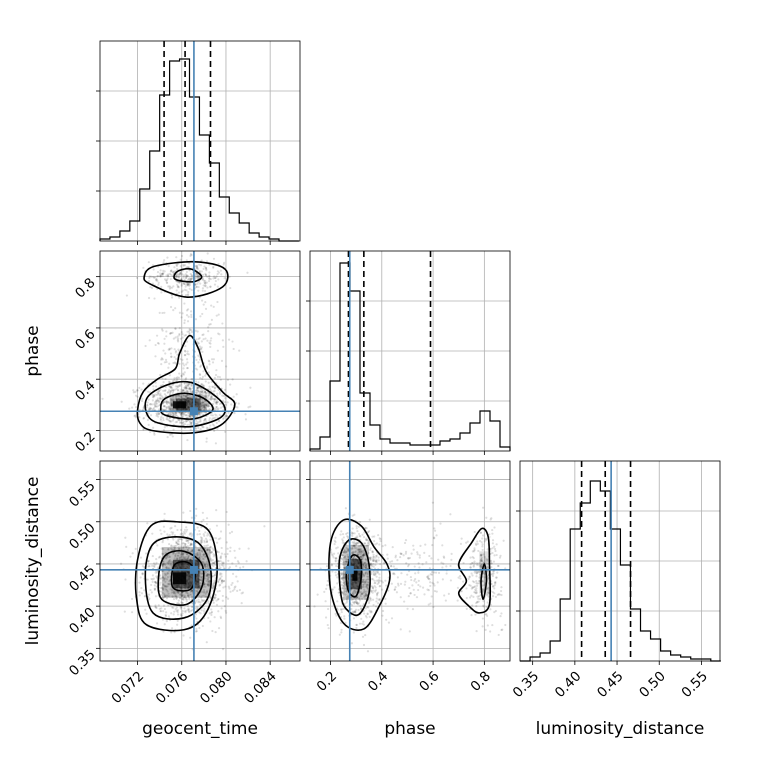 The height and width of the screenshot is (760, 760). Describe the element at coordinates (33, 561) in the screenshot. I see `y-axis-label-luminosity_distance: luminosity_distance` at that location.